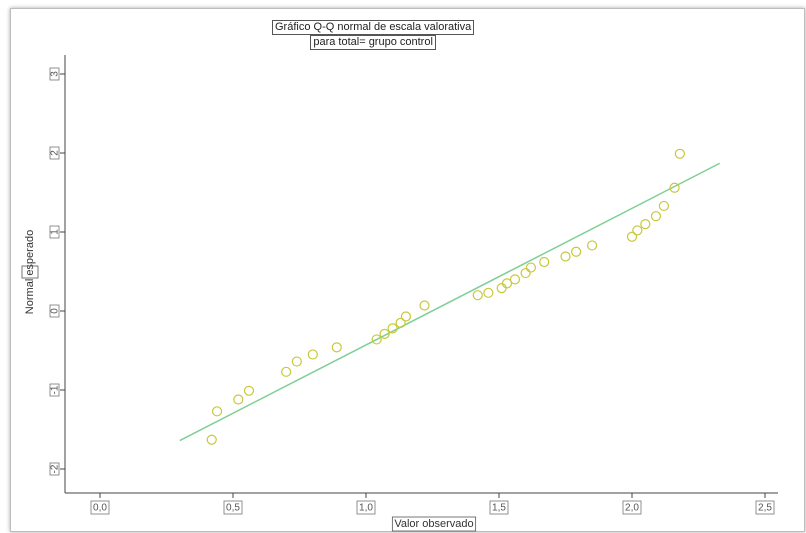 Image resolution: width=806 pixels, height=533 pixels. I want to click on y-tick-label: 1, so click(55, 232).